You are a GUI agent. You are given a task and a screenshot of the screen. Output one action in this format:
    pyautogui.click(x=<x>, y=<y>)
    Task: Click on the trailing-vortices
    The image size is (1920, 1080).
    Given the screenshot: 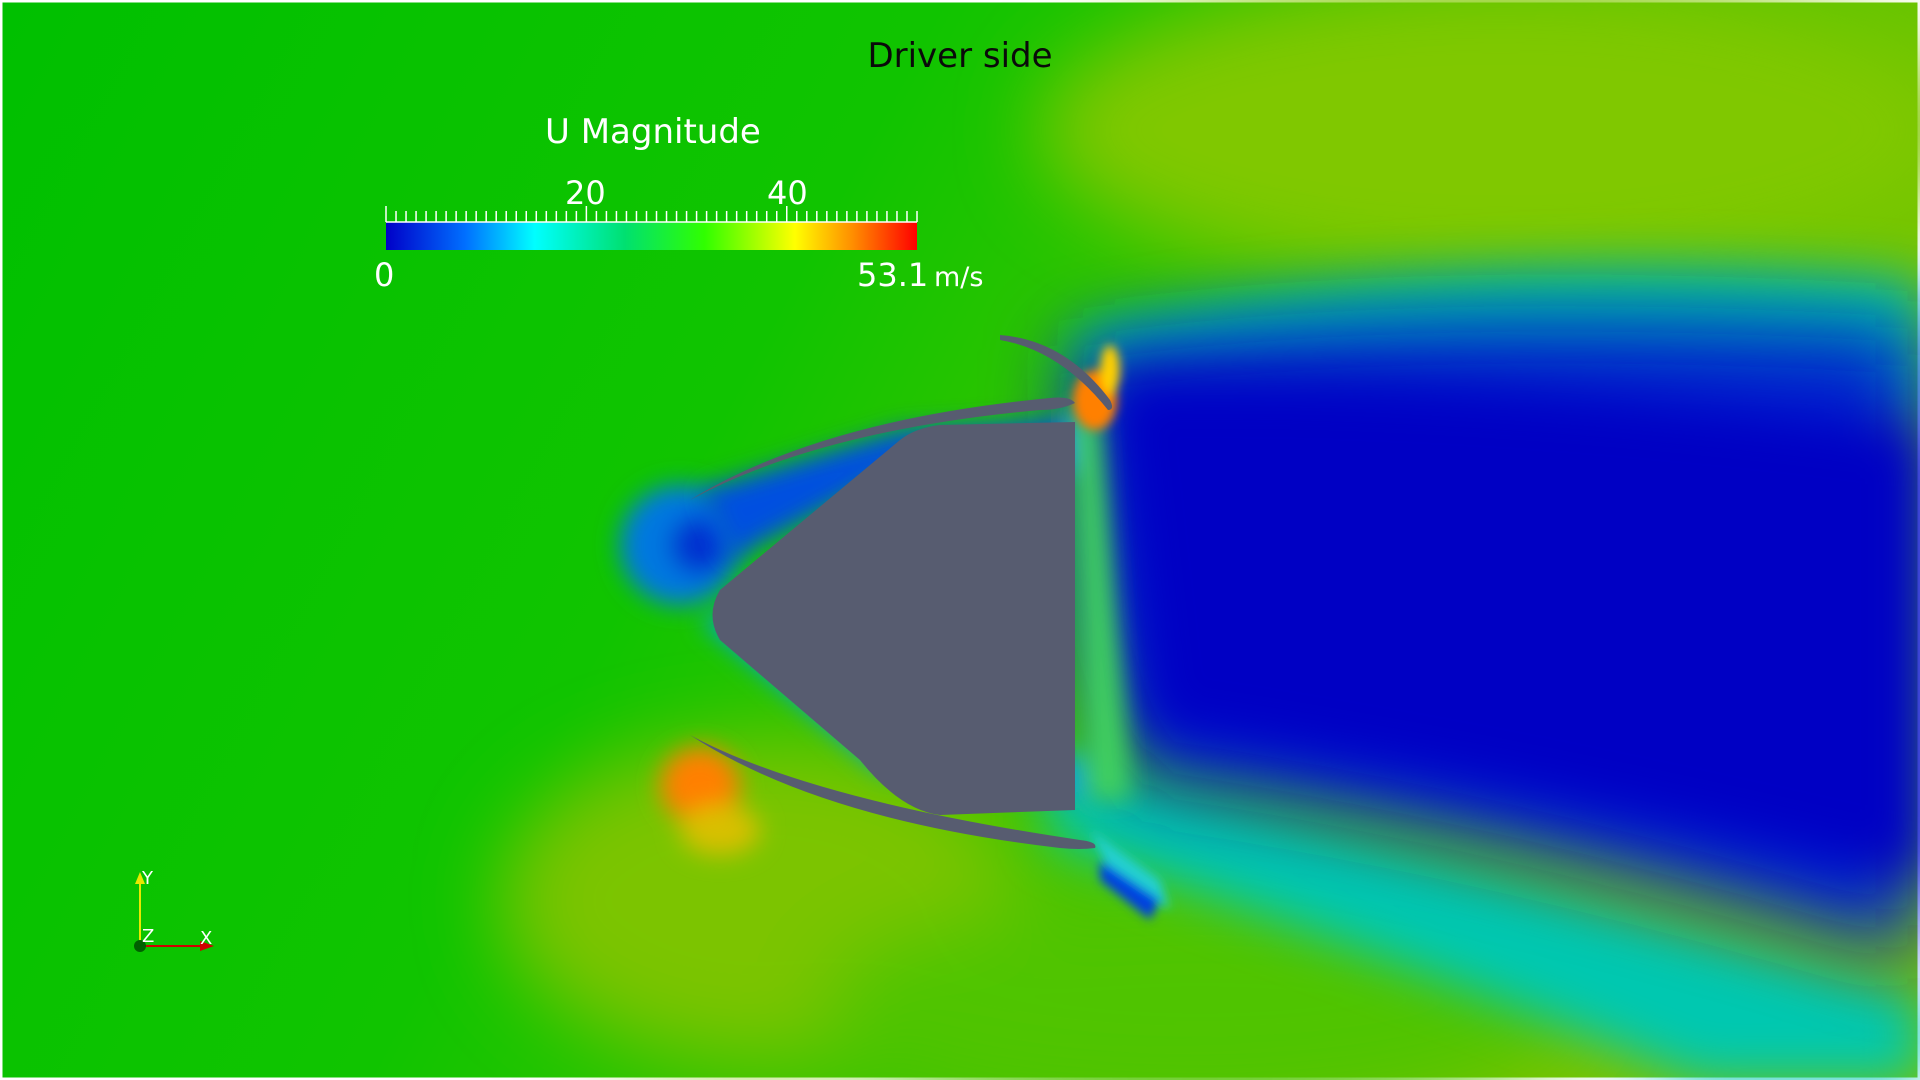 What is the action you would take?
    pyautogui.click(x=1121, y=632)
    